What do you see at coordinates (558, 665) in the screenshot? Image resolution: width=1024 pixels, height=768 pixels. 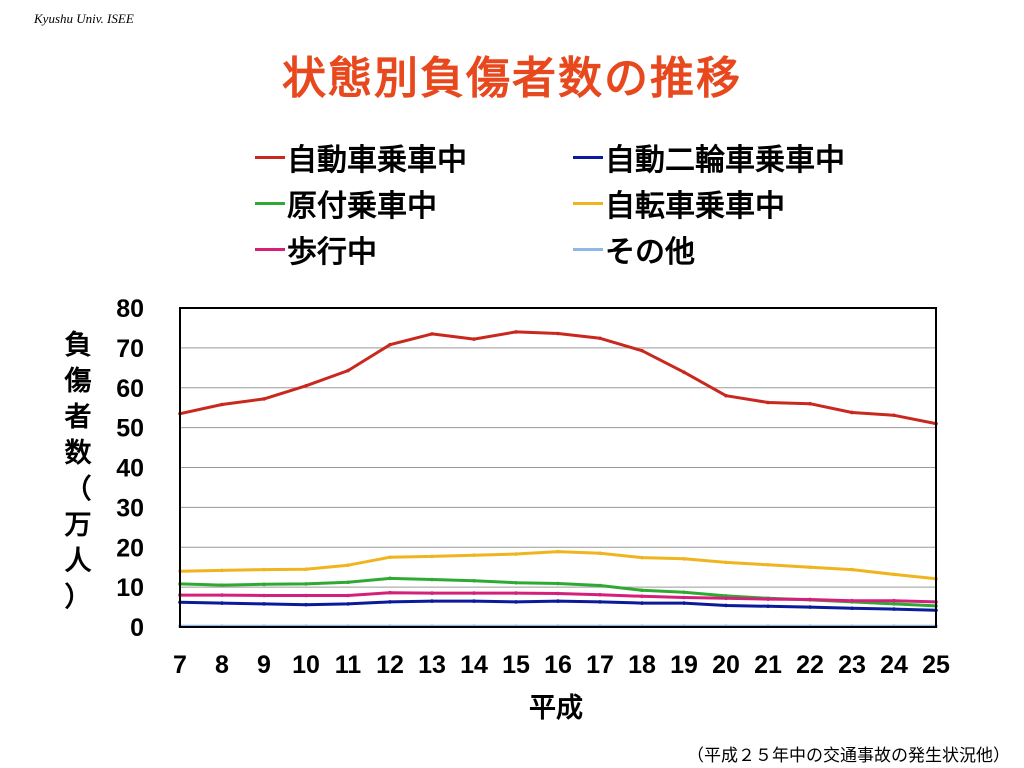 I see `x-tick-label: 16` at bounding box center [558, 665].